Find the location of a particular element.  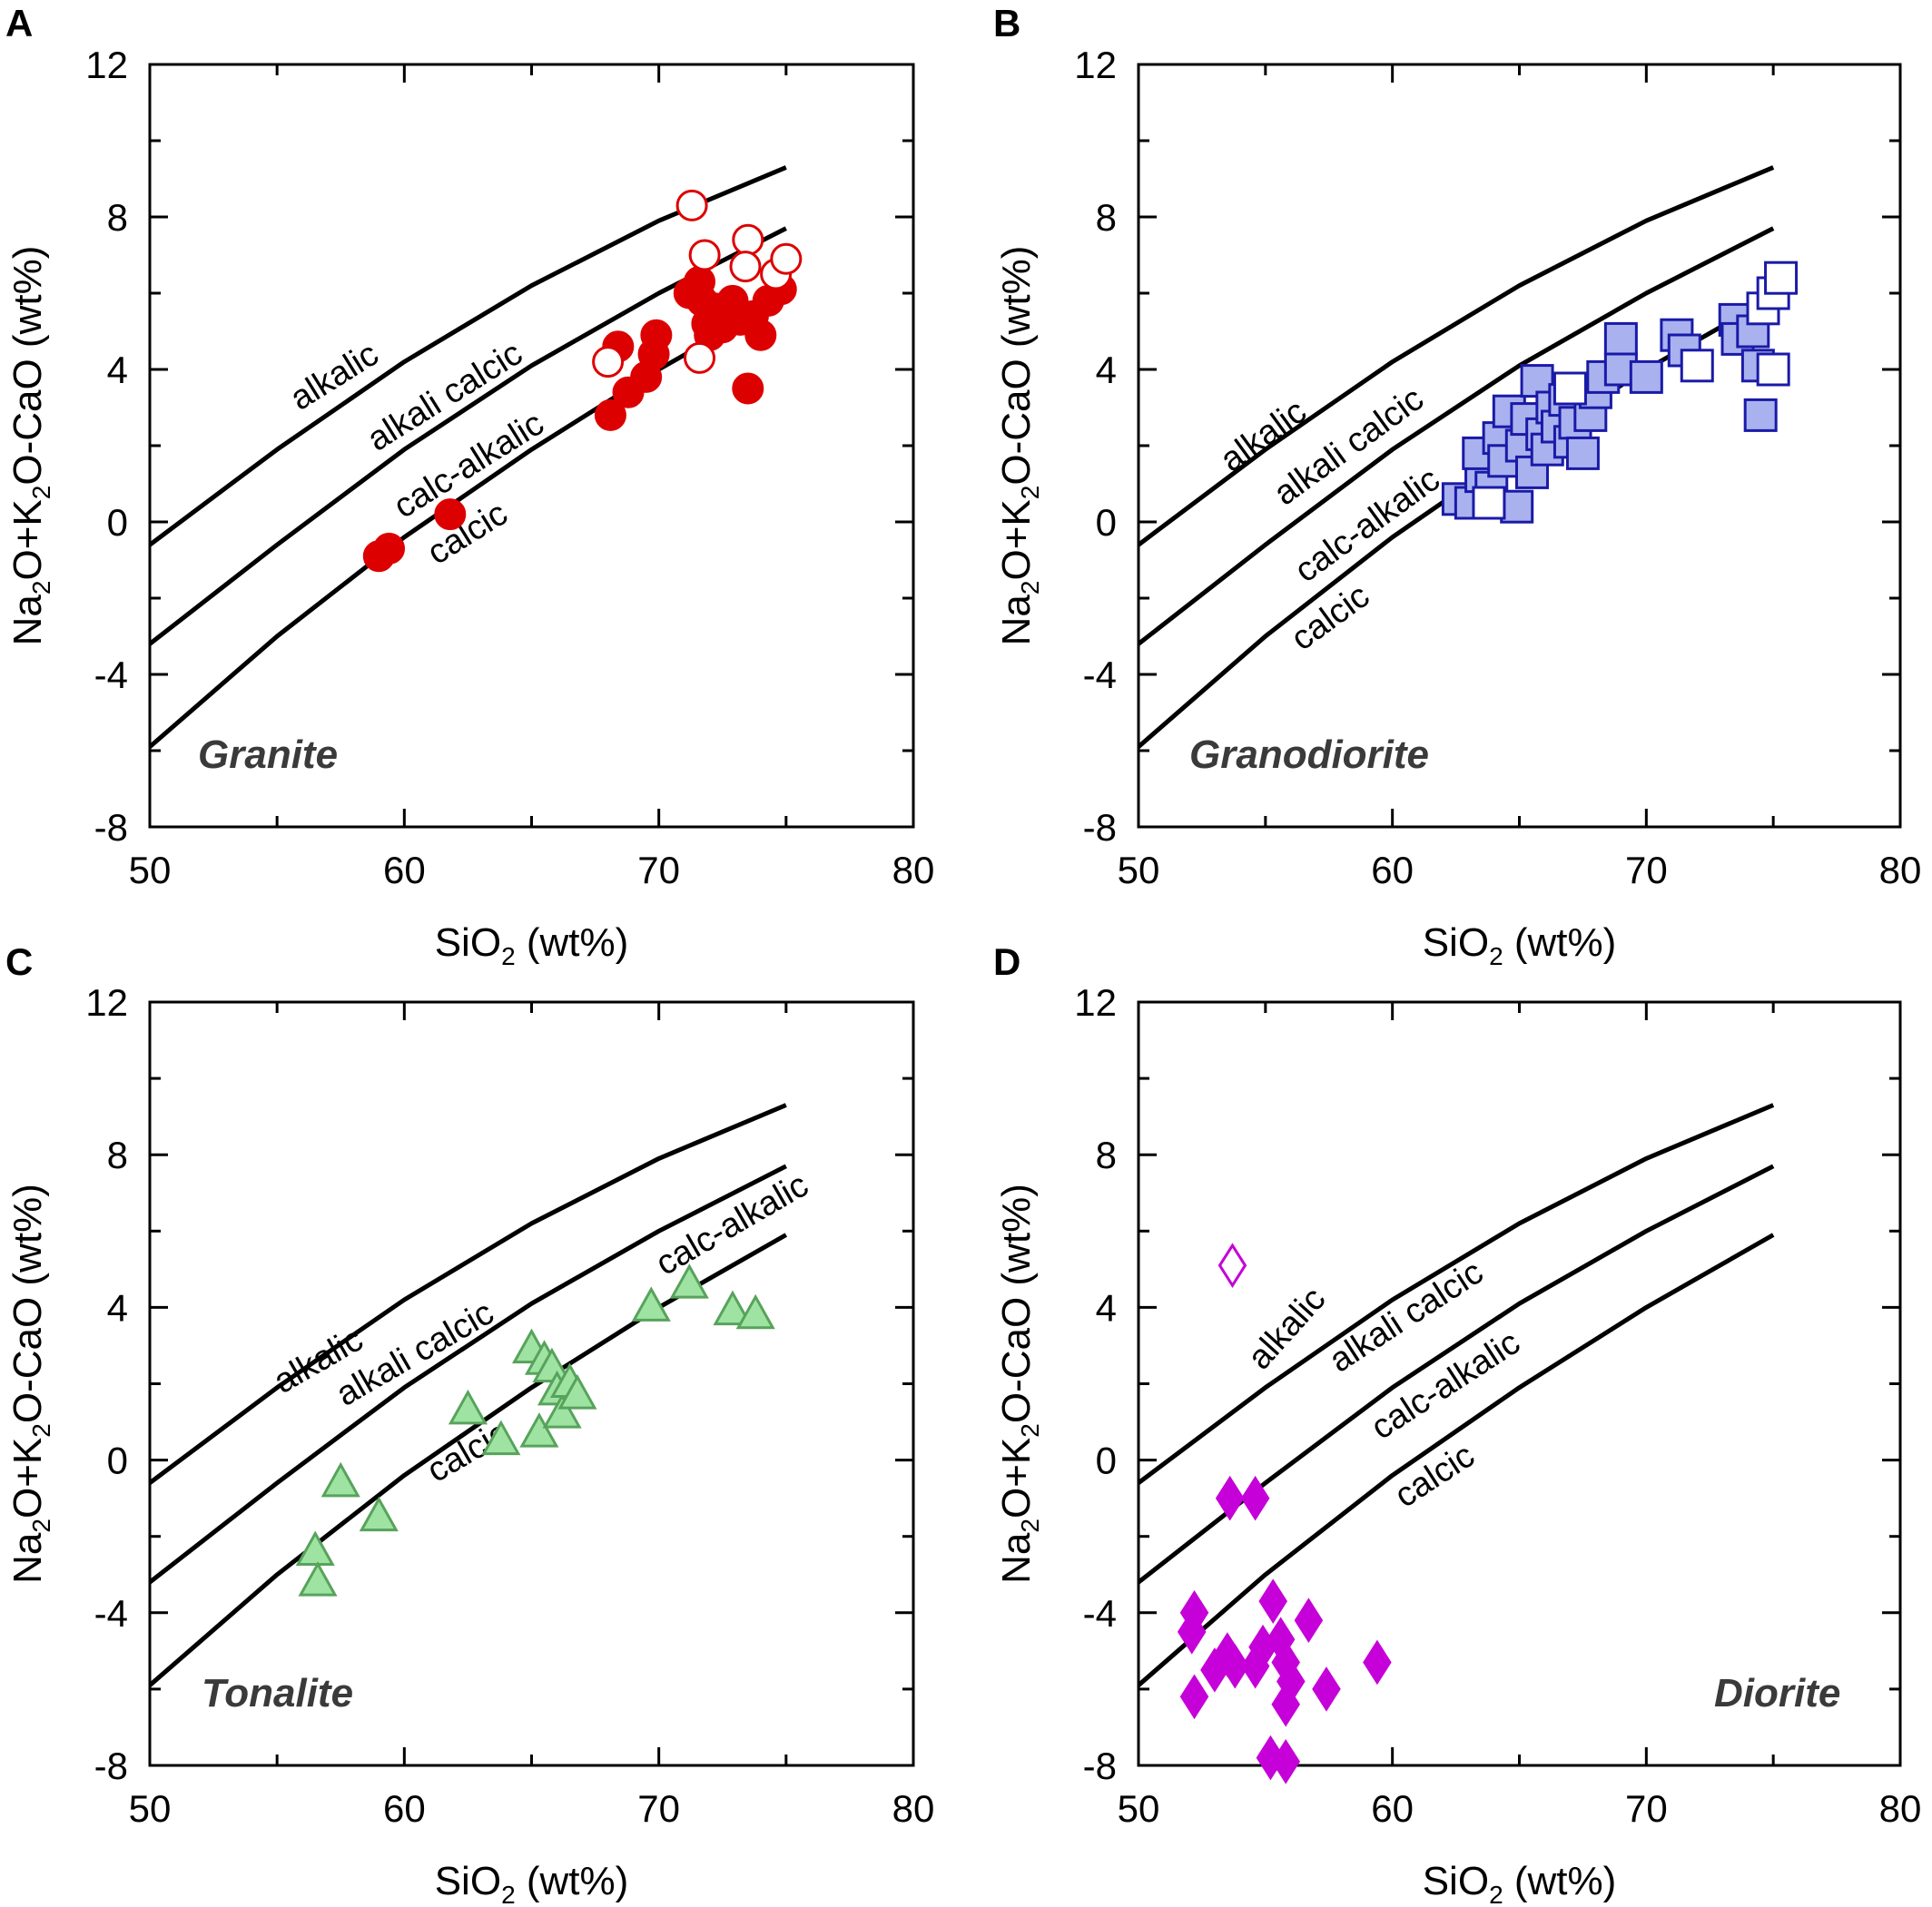

y-axis-title: Na2O+K2O-CaO (wt%) is located at coordinates (30, 1384).